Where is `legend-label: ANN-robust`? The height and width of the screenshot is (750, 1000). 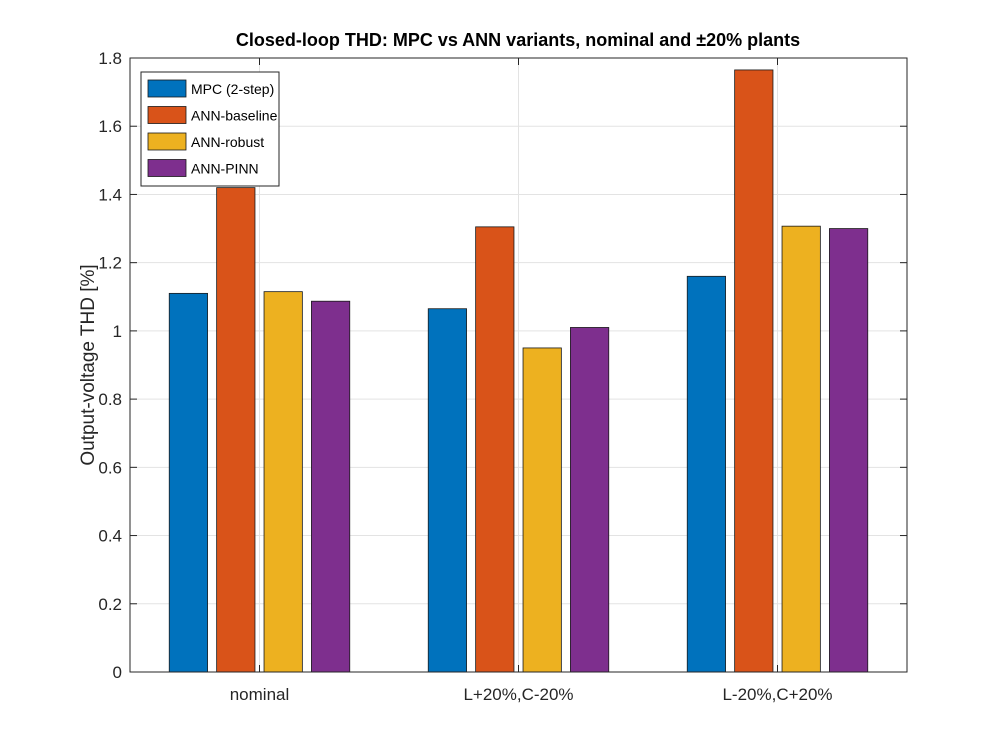 legend-label: ANN-robust is located at coordinates (227, 142).